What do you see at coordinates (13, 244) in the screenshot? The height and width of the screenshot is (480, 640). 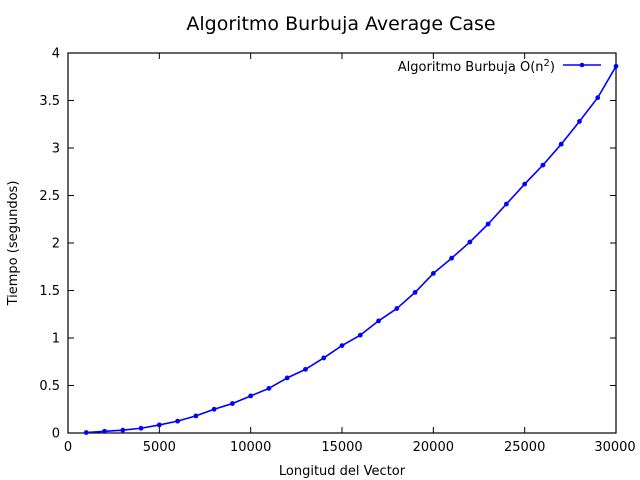 I see `y-axis-label: Tiempo (segundos)` at bounding box center [13, 244].